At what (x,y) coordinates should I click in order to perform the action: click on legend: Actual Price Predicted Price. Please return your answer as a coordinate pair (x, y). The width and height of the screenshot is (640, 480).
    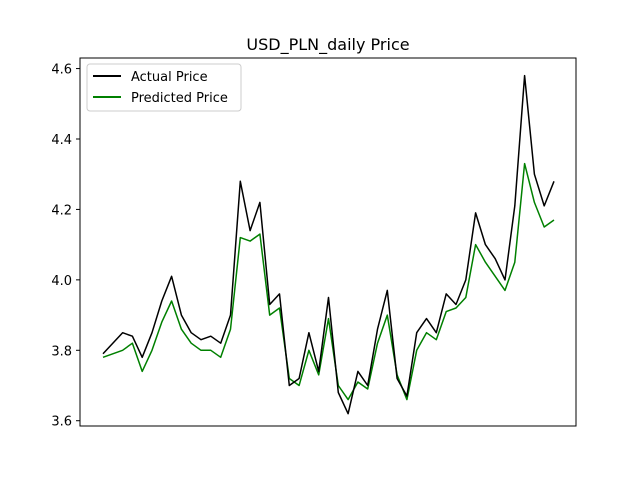
    Looking at the image, I should click on (164, 87).